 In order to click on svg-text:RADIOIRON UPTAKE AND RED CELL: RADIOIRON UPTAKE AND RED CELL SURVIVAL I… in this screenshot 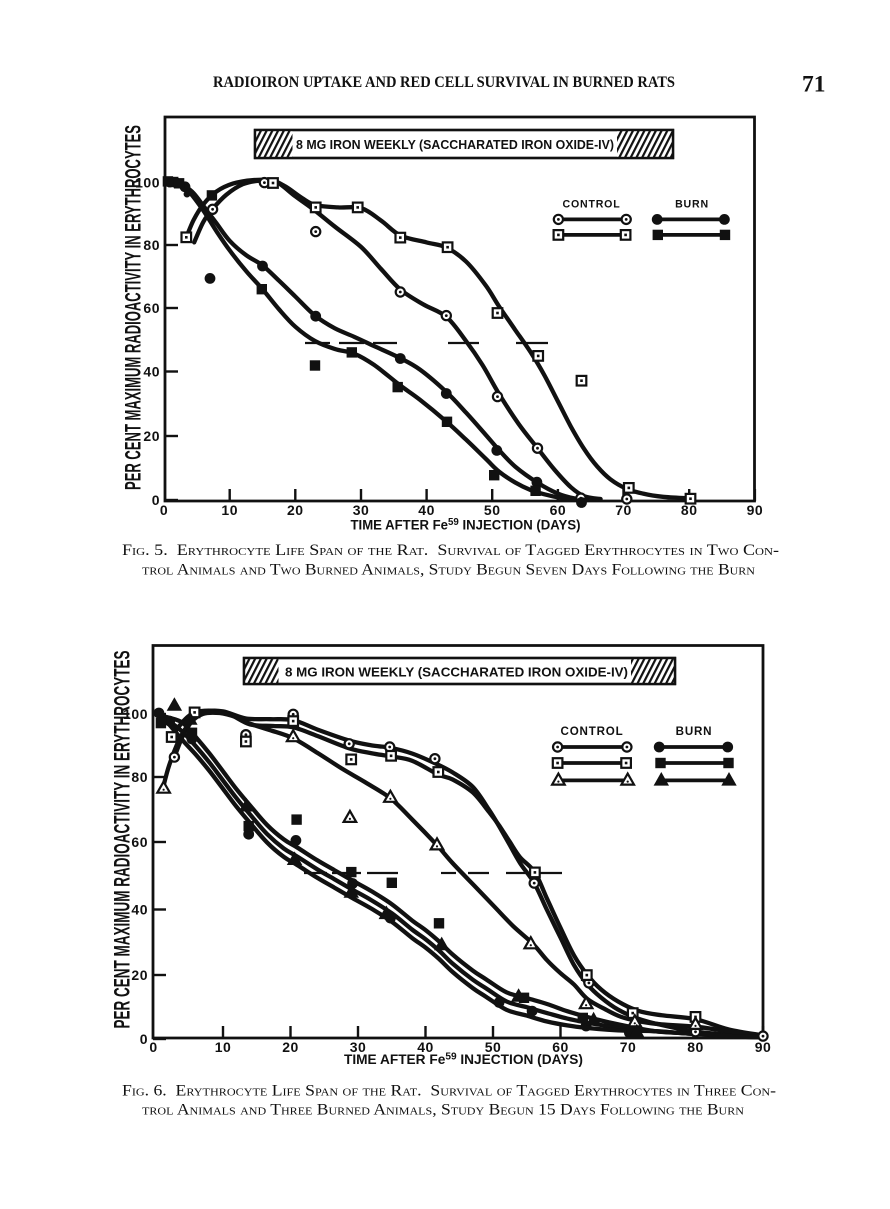, I will do `click(444, 82)`.